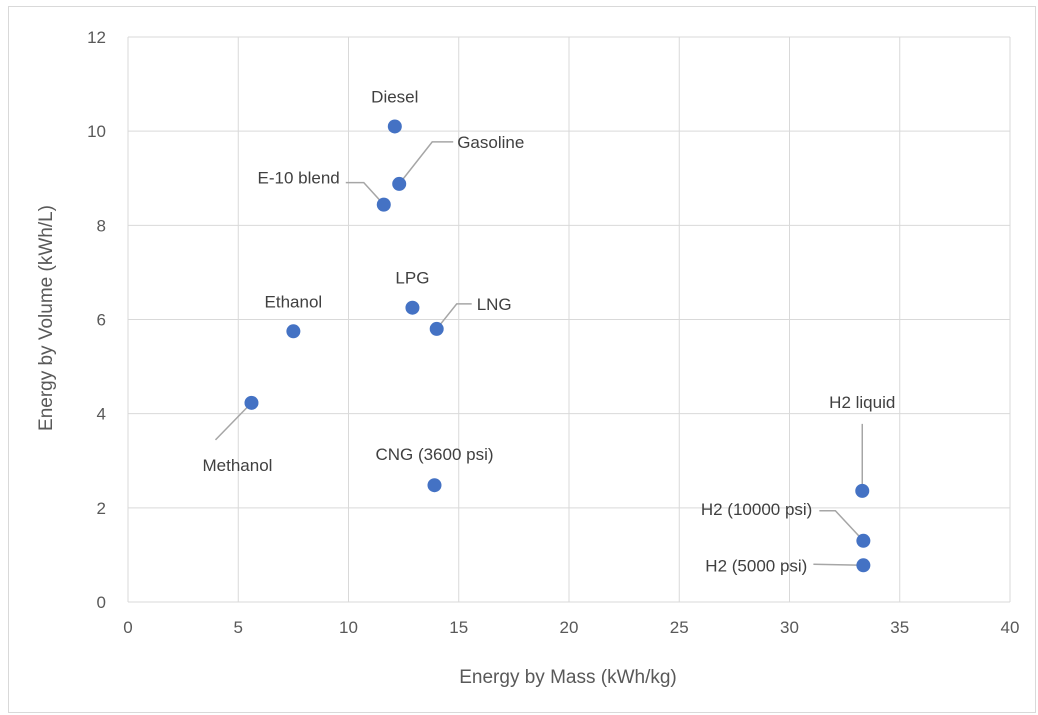 Image resolution: width=1038 pixels, height=715 pixels. I want to click on x-tick-label: 5, so click(238, 627).